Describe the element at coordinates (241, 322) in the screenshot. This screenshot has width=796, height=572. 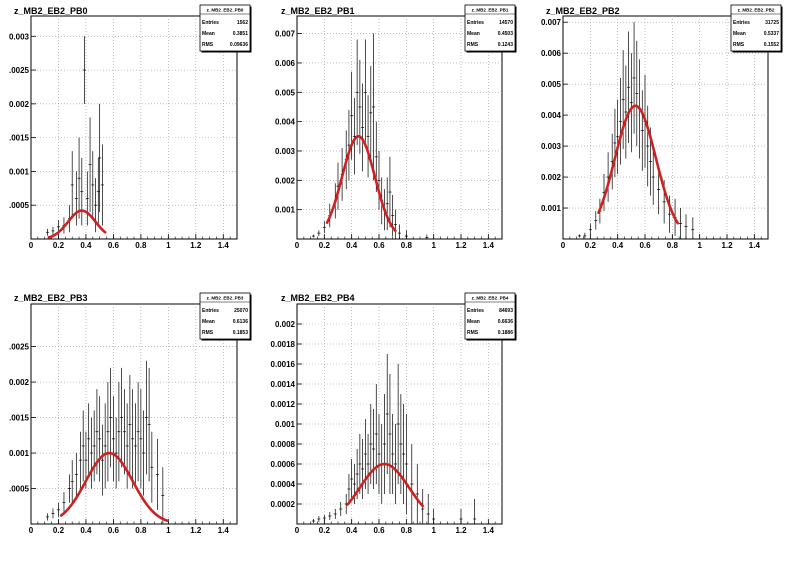
I see `stats-value-mean: 0.6136` at that location.